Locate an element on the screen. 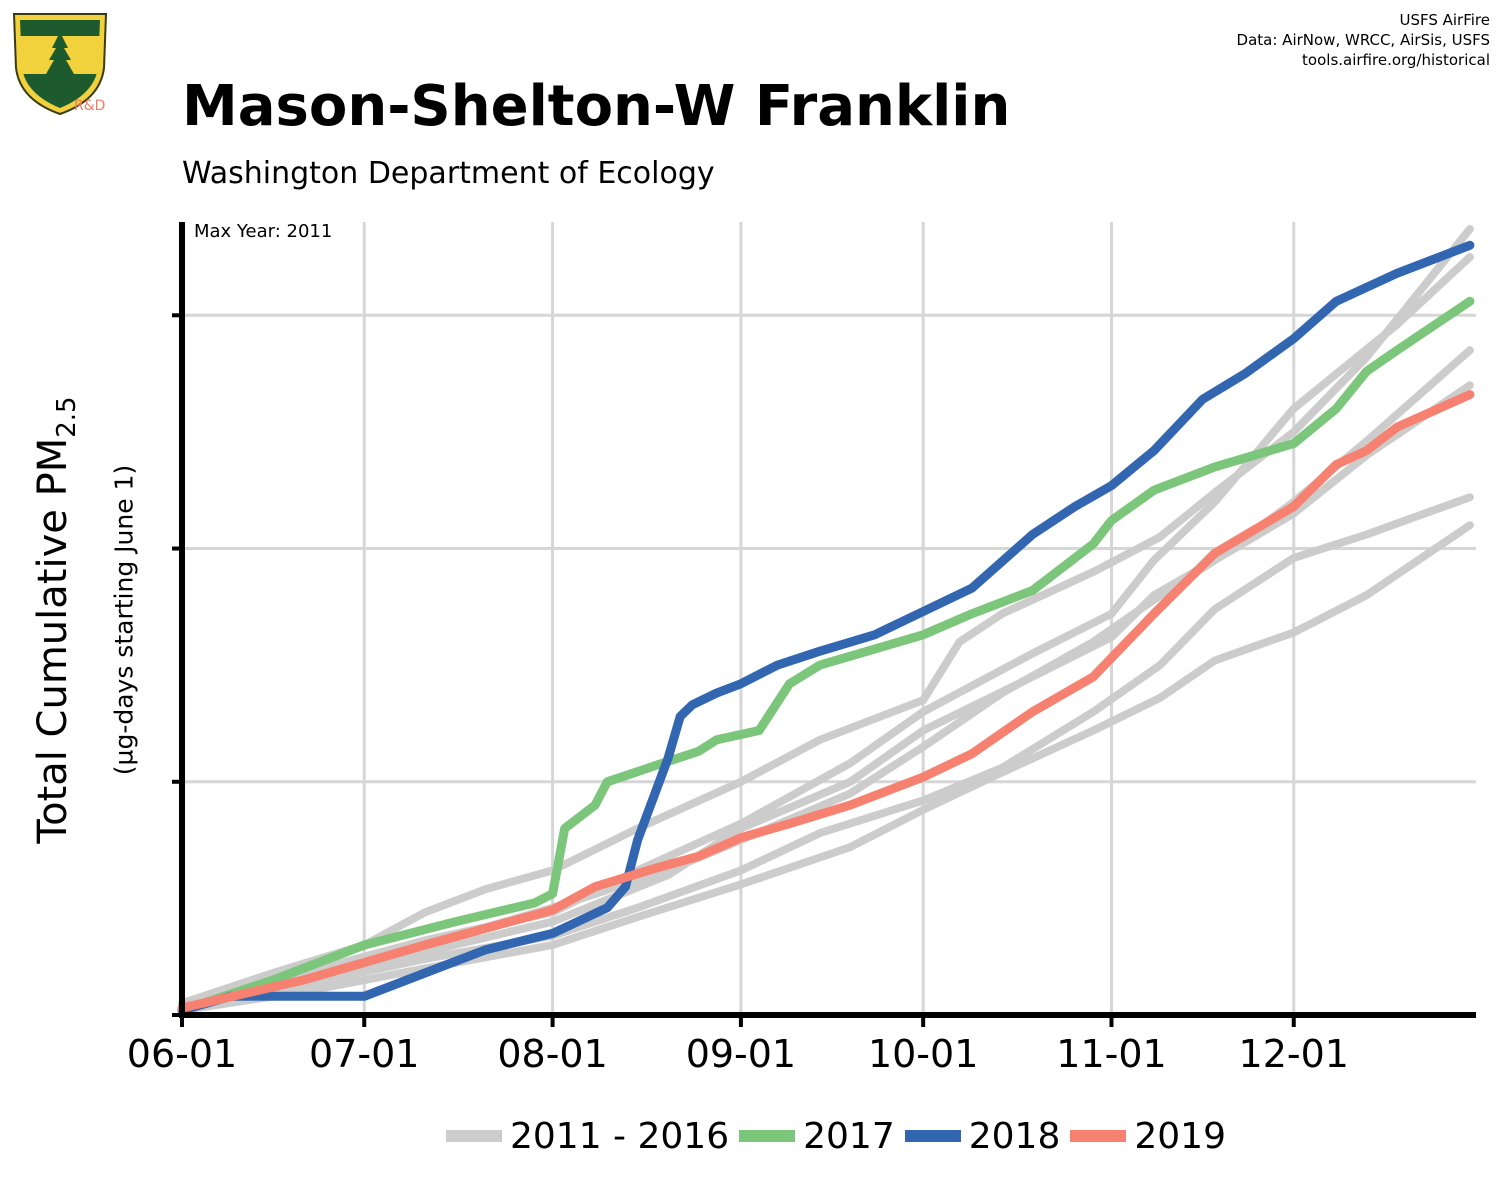  legend-label: 2017 is located at coordinates (849, 1136).